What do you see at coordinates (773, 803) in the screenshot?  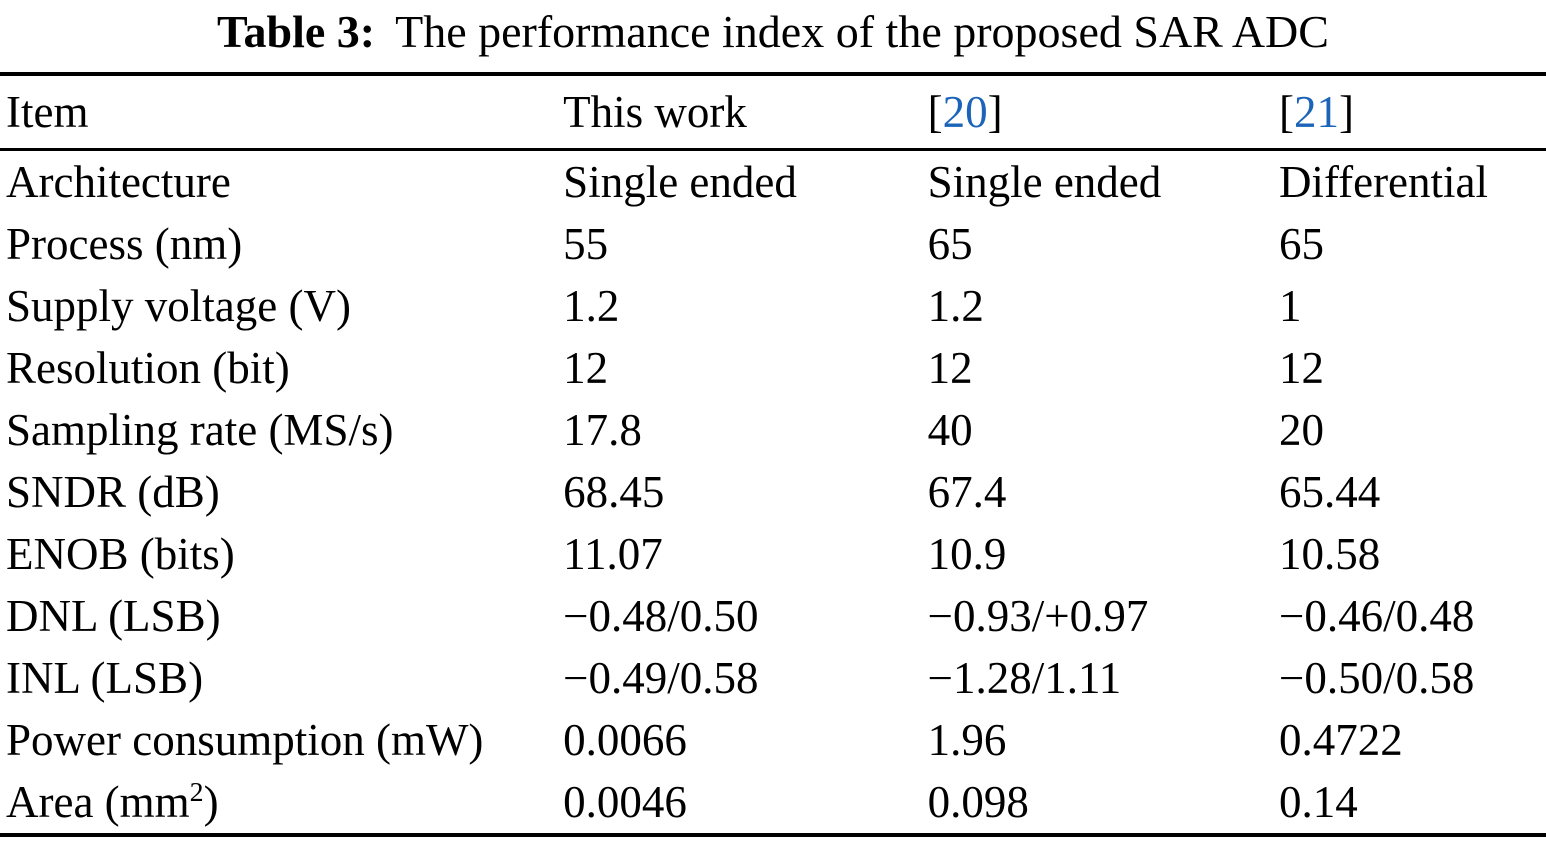 I see `table-row: Area (mm2) 0.0046 0.098 0.14` at bounding box center [773, 803].